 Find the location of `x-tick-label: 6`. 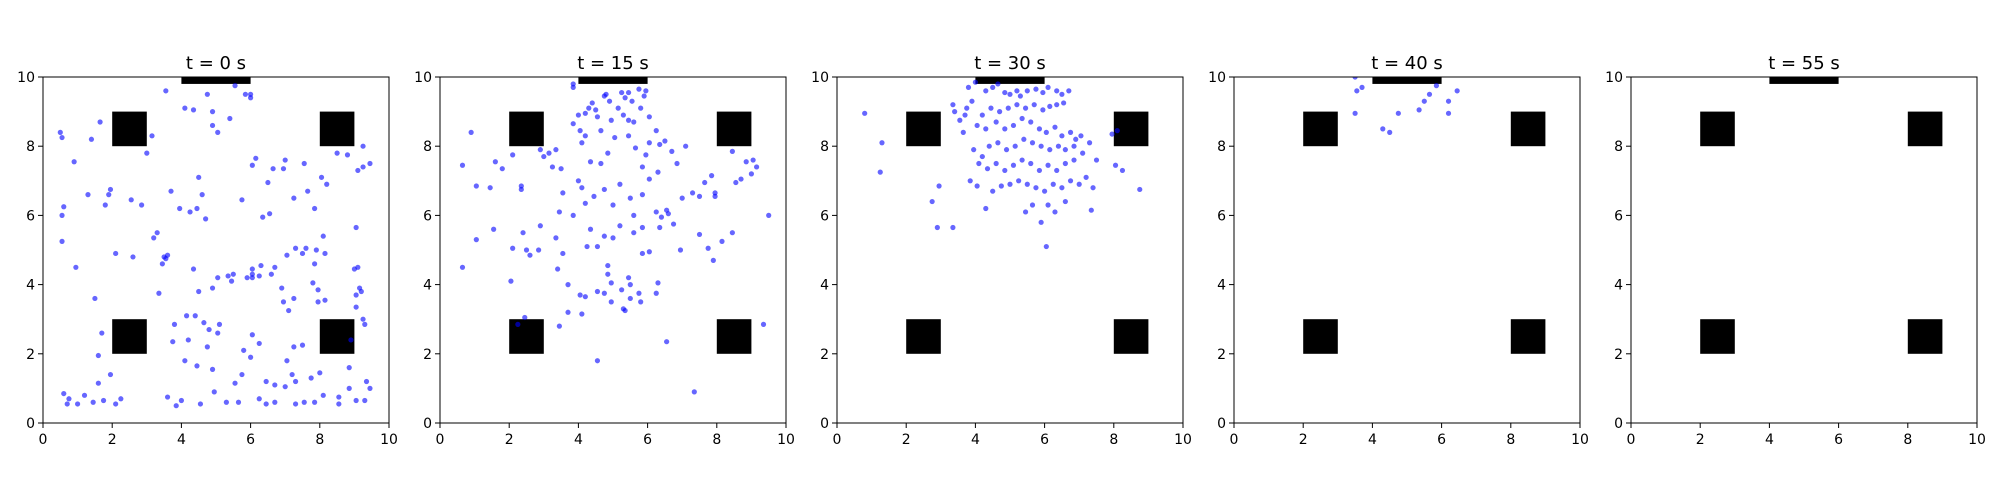

x-tick-label: 6 is located at coordinates (647, 440).